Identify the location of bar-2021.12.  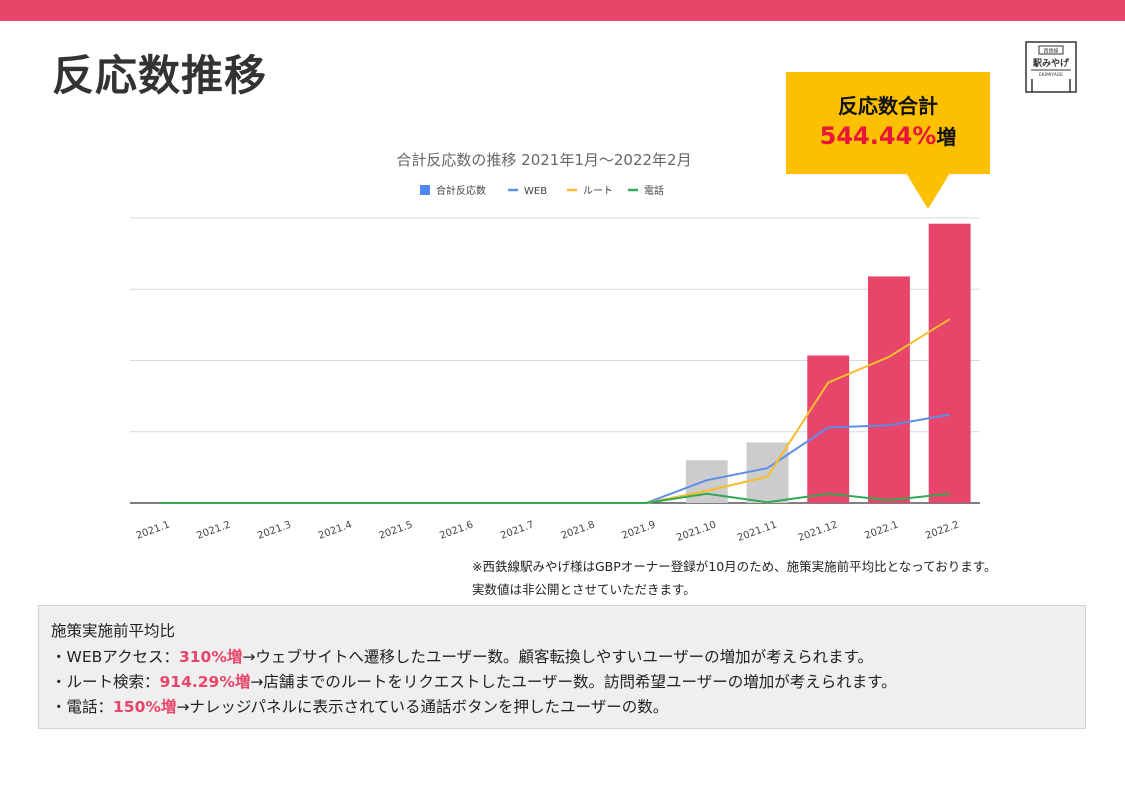
(828, 429).